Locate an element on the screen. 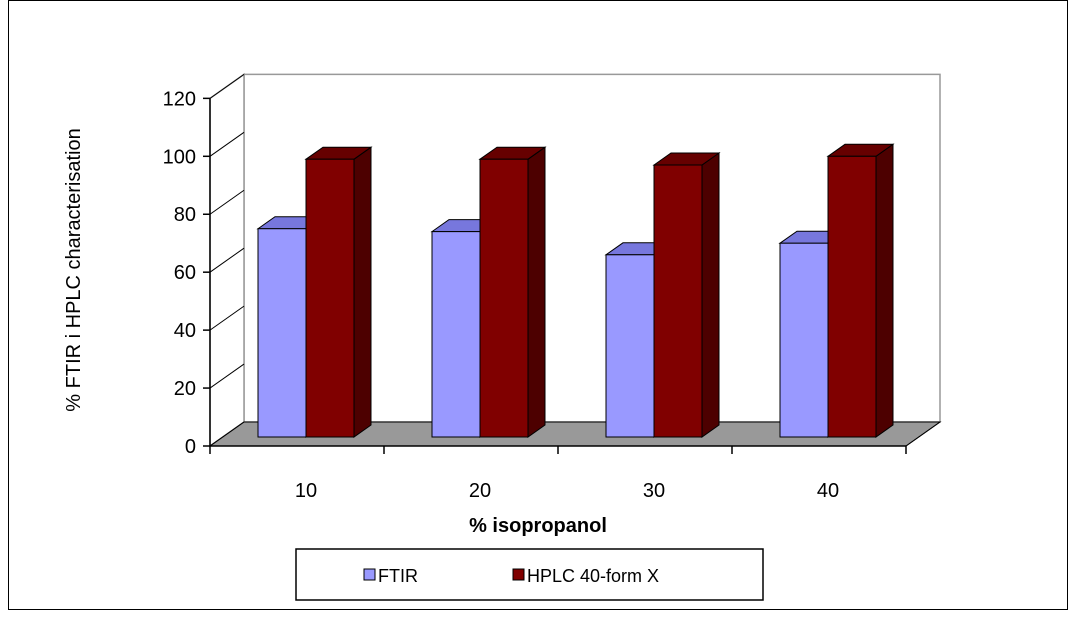 Image resolution: width=1076 pixels, height=617 pixels. y-axis-title: % FTIR i HPLC characterisation is located at coordinates (74, 269).